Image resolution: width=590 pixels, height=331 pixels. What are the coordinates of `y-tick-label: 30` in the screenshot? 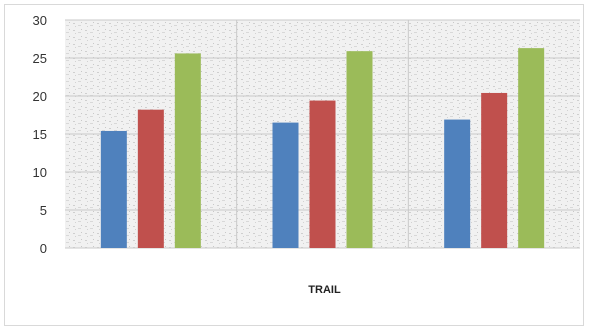 It's located at (40, 20).